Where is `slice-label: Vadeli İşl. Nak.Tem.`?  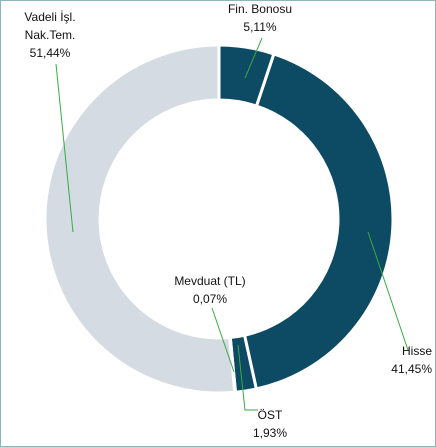 slice-label: Vadeli İşl. Nak.Tem. is located at coordinates (49, 26).